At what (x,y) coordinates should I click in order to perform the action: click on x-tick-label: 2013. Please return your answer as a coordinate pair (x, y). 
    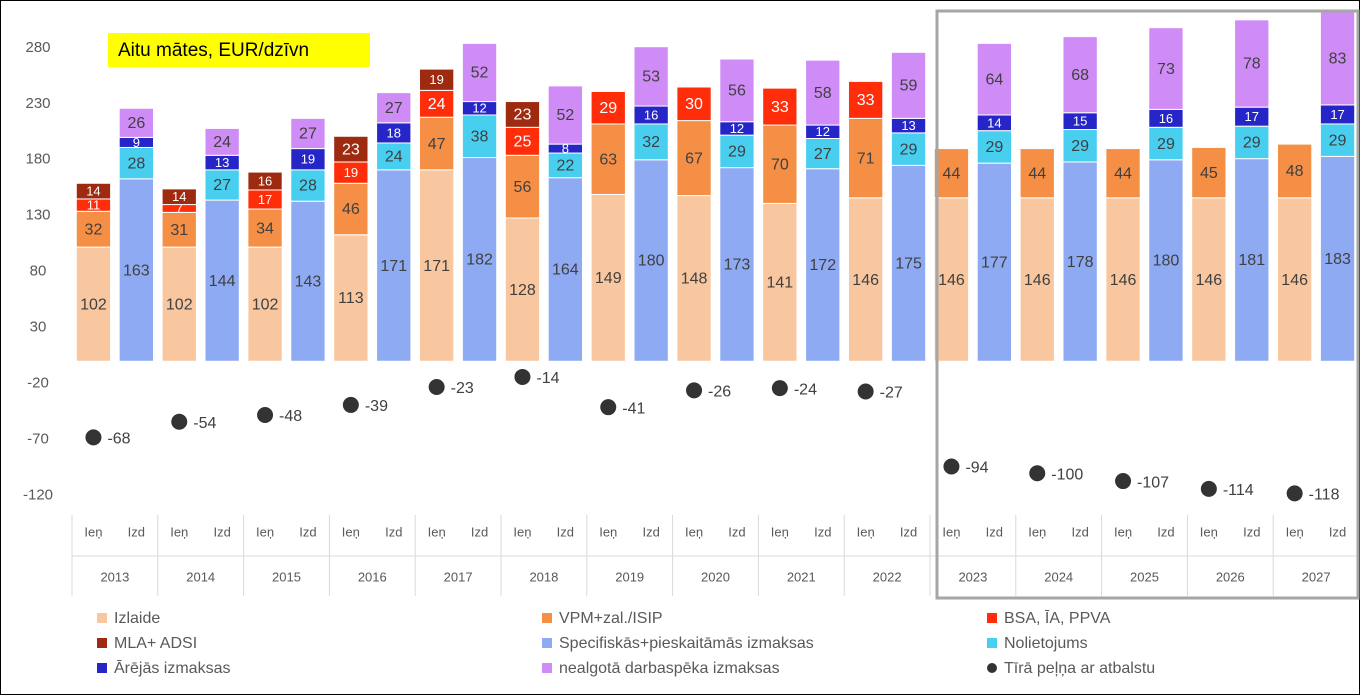
    Looking at the image, I should click on (114, 576).